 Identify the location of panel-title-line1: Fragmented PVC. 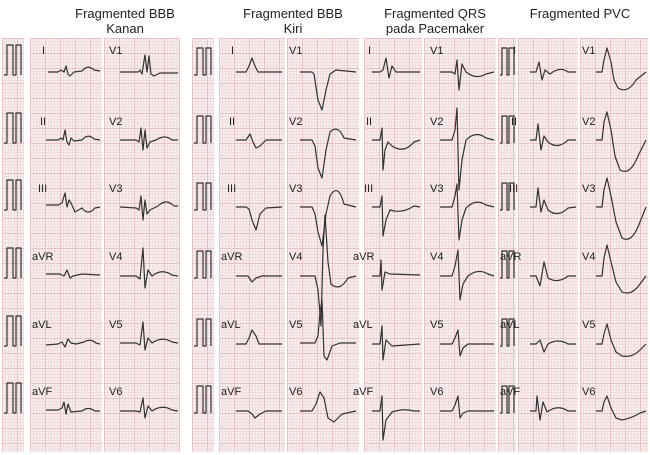
(580, 13).